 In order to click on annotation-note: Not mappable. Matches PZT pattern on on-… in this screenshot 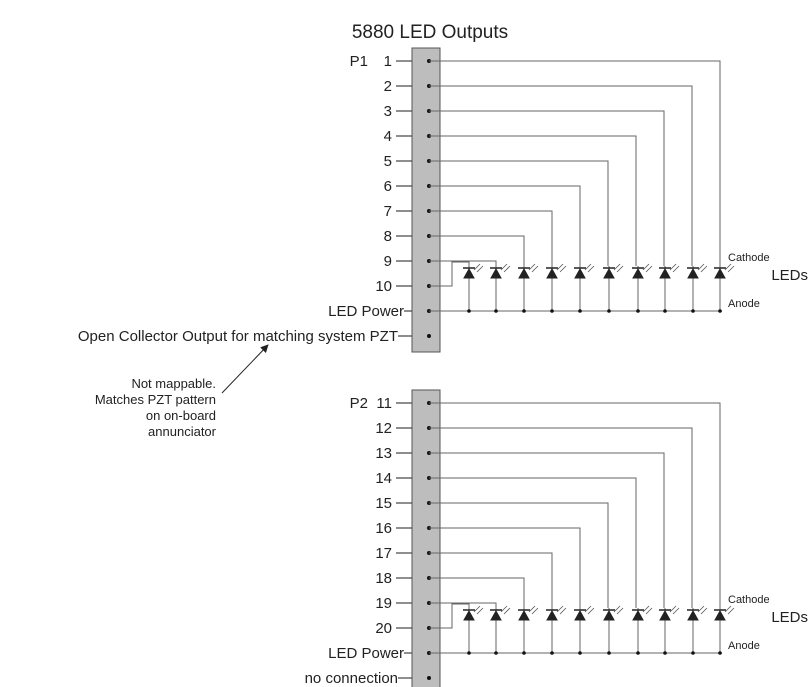, I will do `click(182, 391)`.